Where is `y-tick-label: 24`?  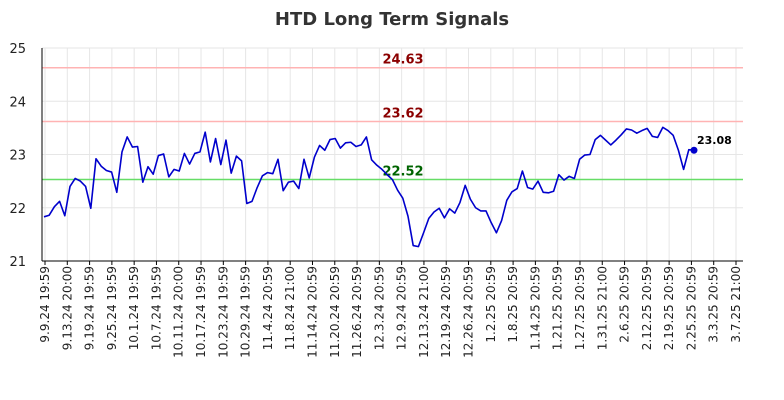 y-tick-label: 24 is located at coordinates (17, 102).